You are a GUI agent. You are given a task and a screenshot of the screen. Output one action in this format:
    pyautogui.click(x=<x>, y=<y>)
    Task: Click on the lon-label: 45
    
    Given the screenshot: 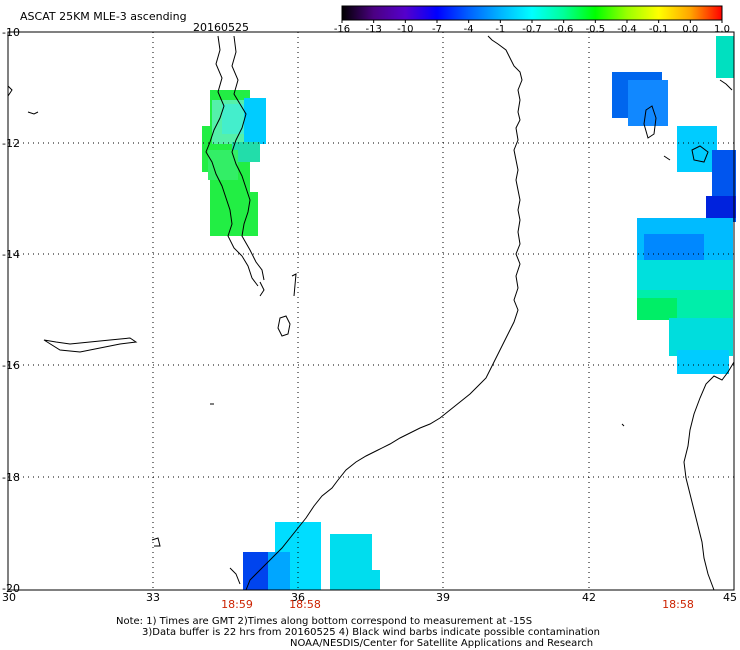 What is the action you would take?
    pyautogui.click(x=730, y=597)
    